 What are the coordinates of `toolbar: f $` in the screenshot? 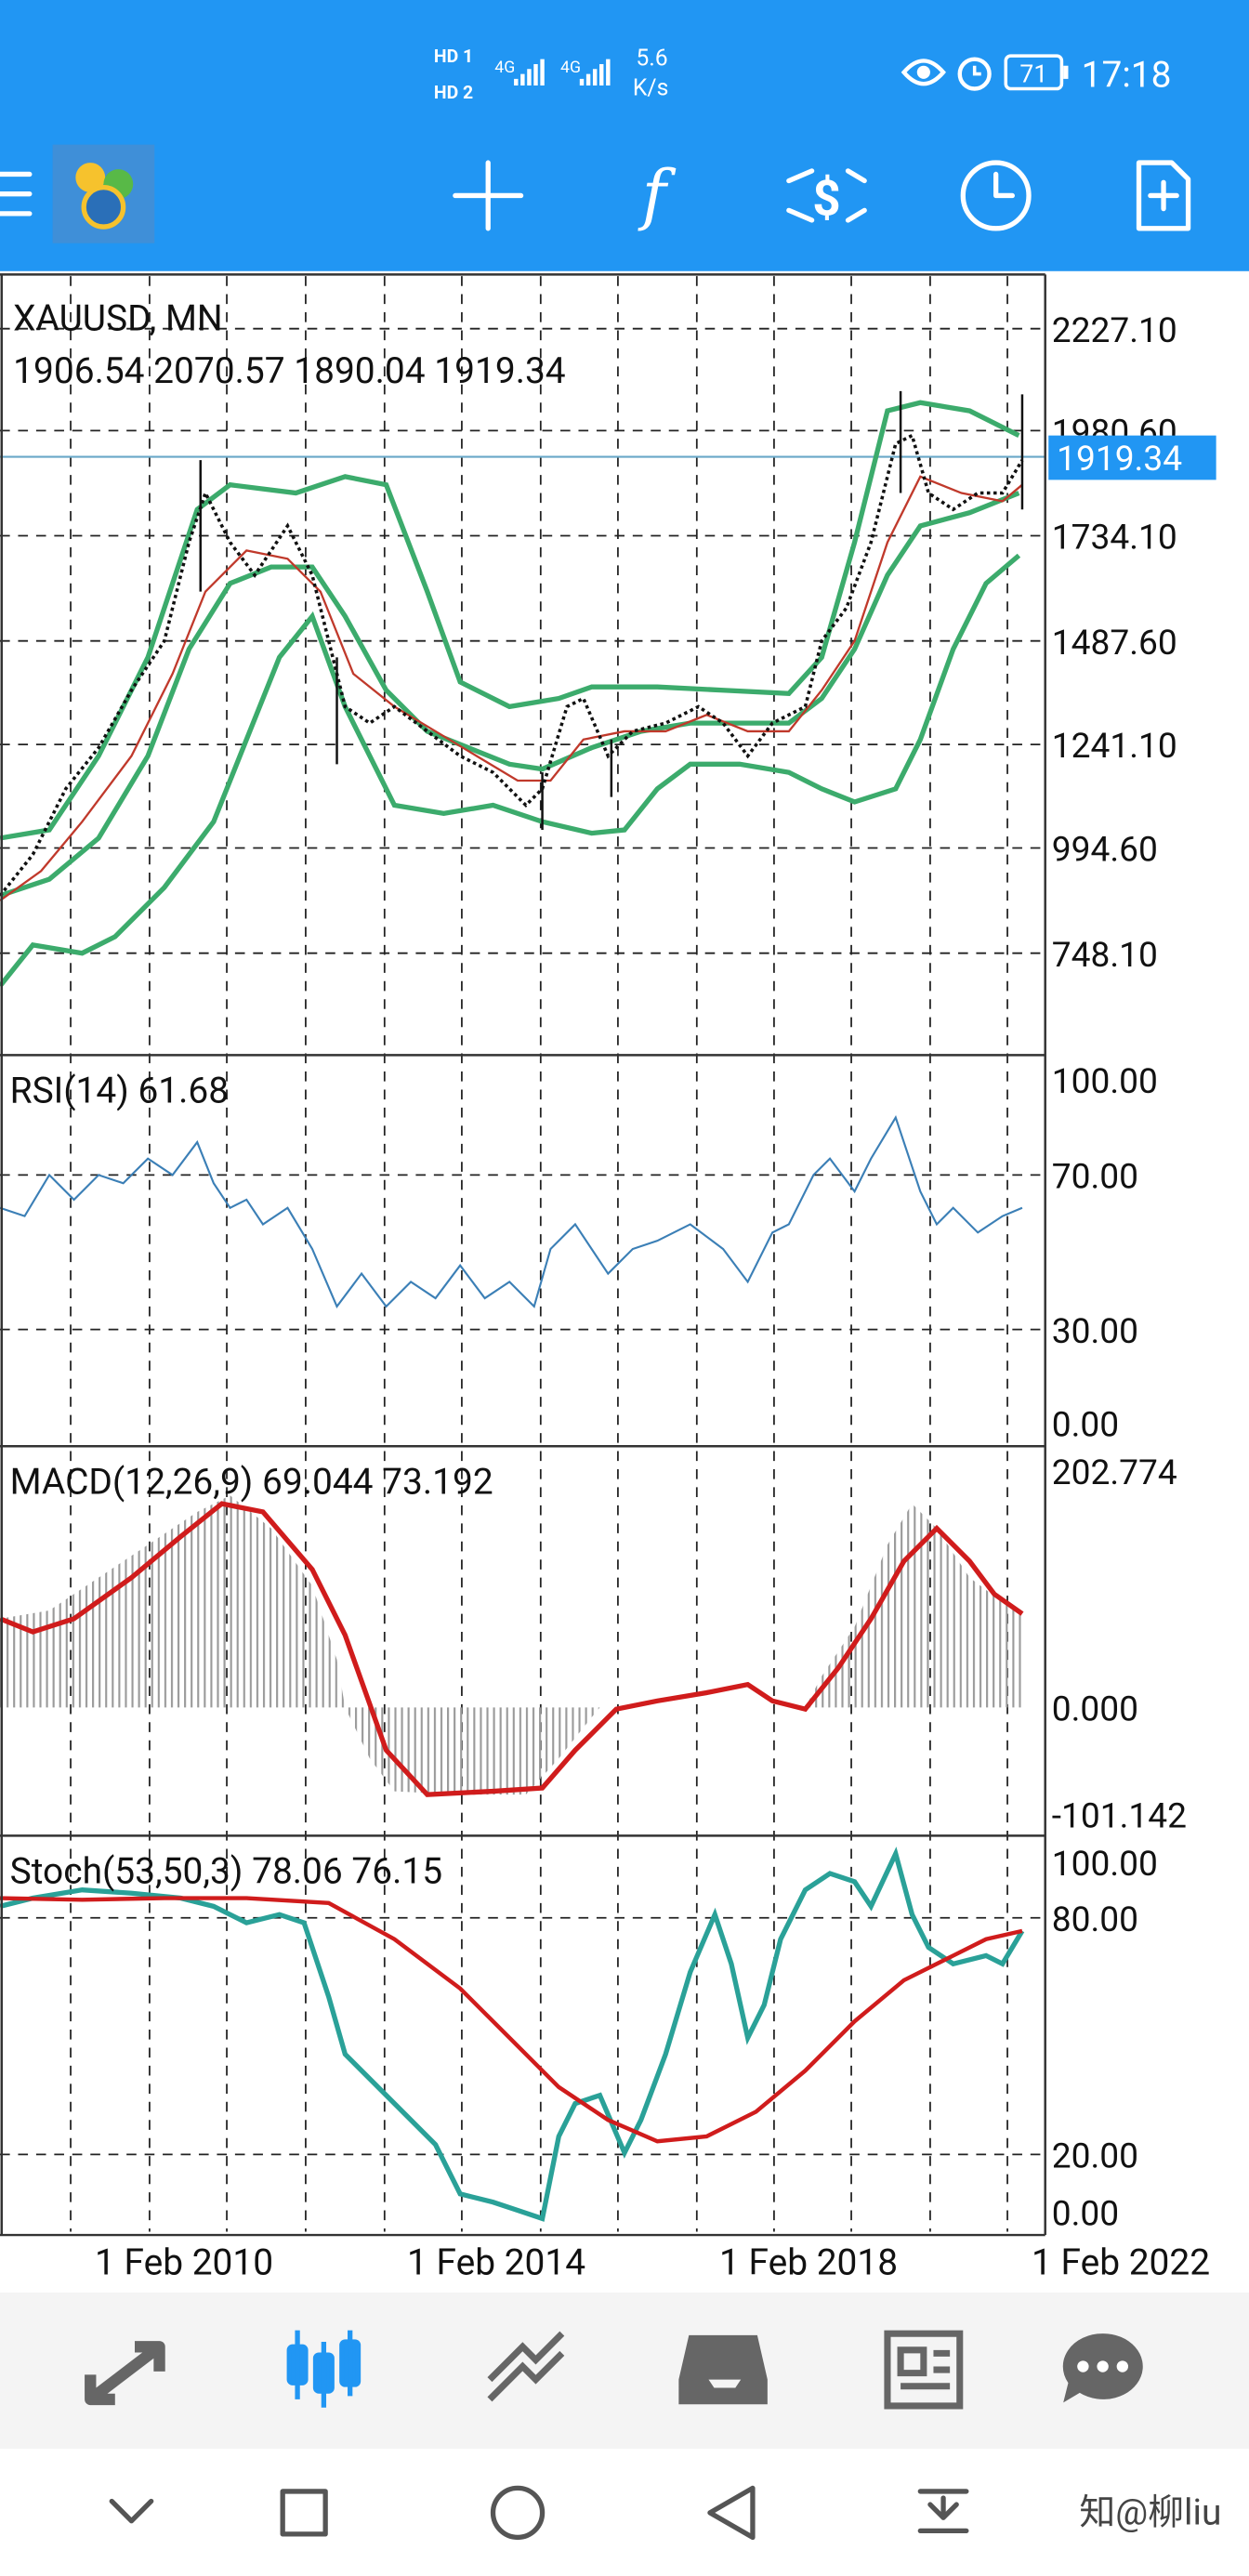 It's located at (595, 193).